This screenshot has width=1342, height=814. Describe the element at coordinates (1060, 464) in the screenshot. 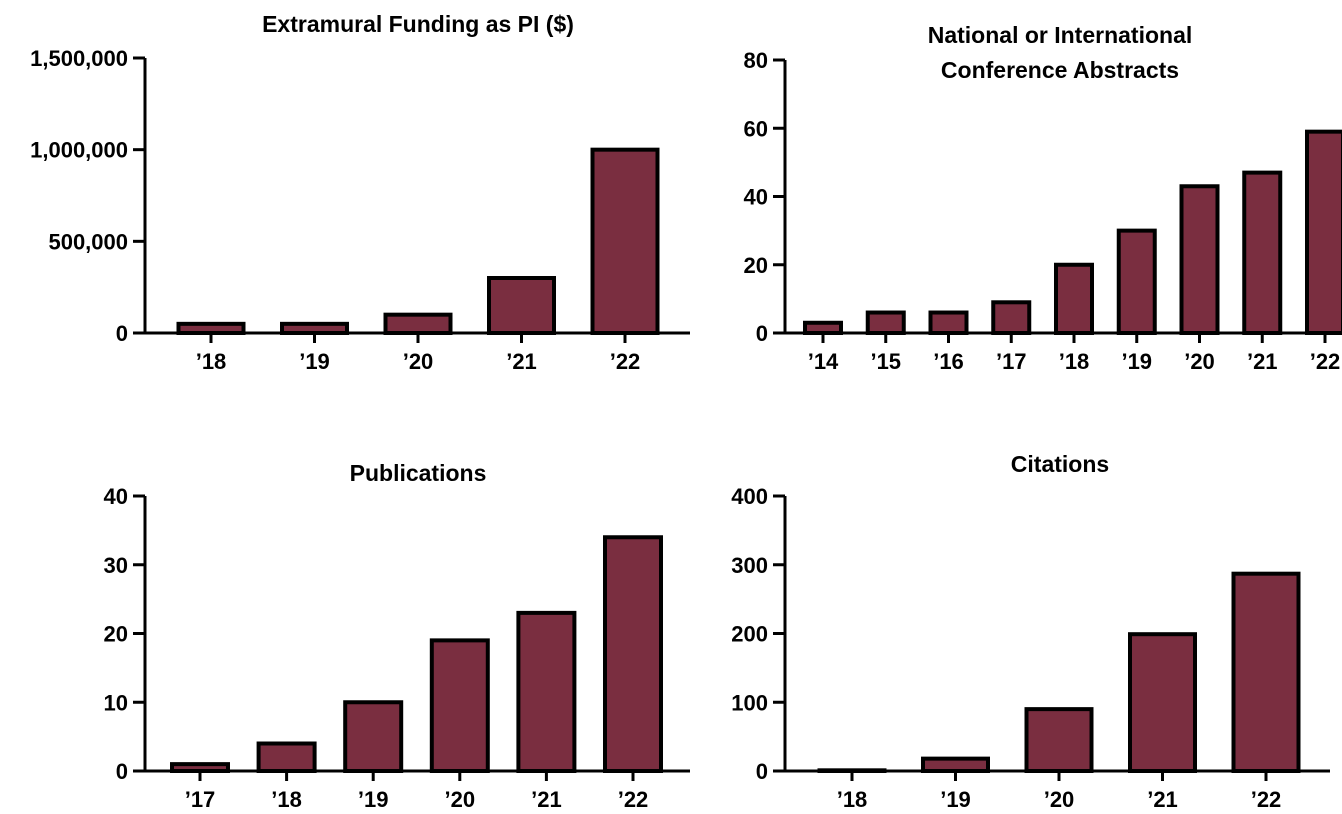

I see `chart-title: Citations` at that location.